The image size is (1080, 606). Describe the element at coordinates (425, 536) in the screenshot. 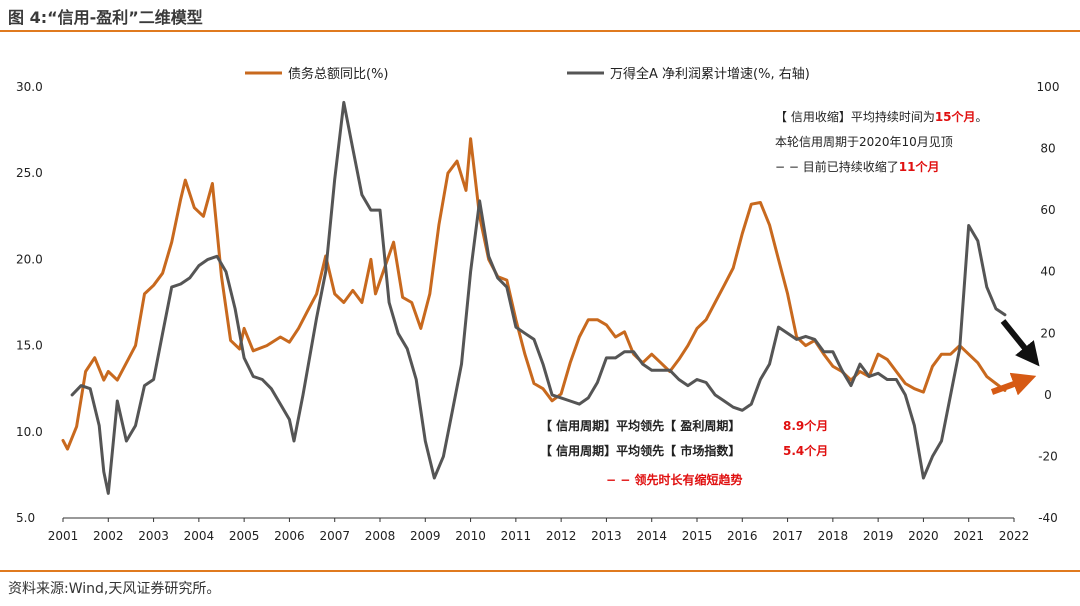

I see `x-tick-label: 2009` at that location.